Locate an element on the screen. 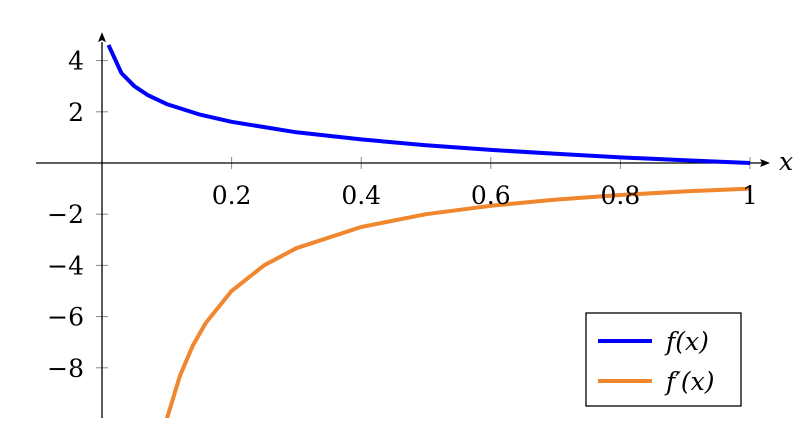 The image size is (808, 434). legend-box is located at coordinates (663, 359).